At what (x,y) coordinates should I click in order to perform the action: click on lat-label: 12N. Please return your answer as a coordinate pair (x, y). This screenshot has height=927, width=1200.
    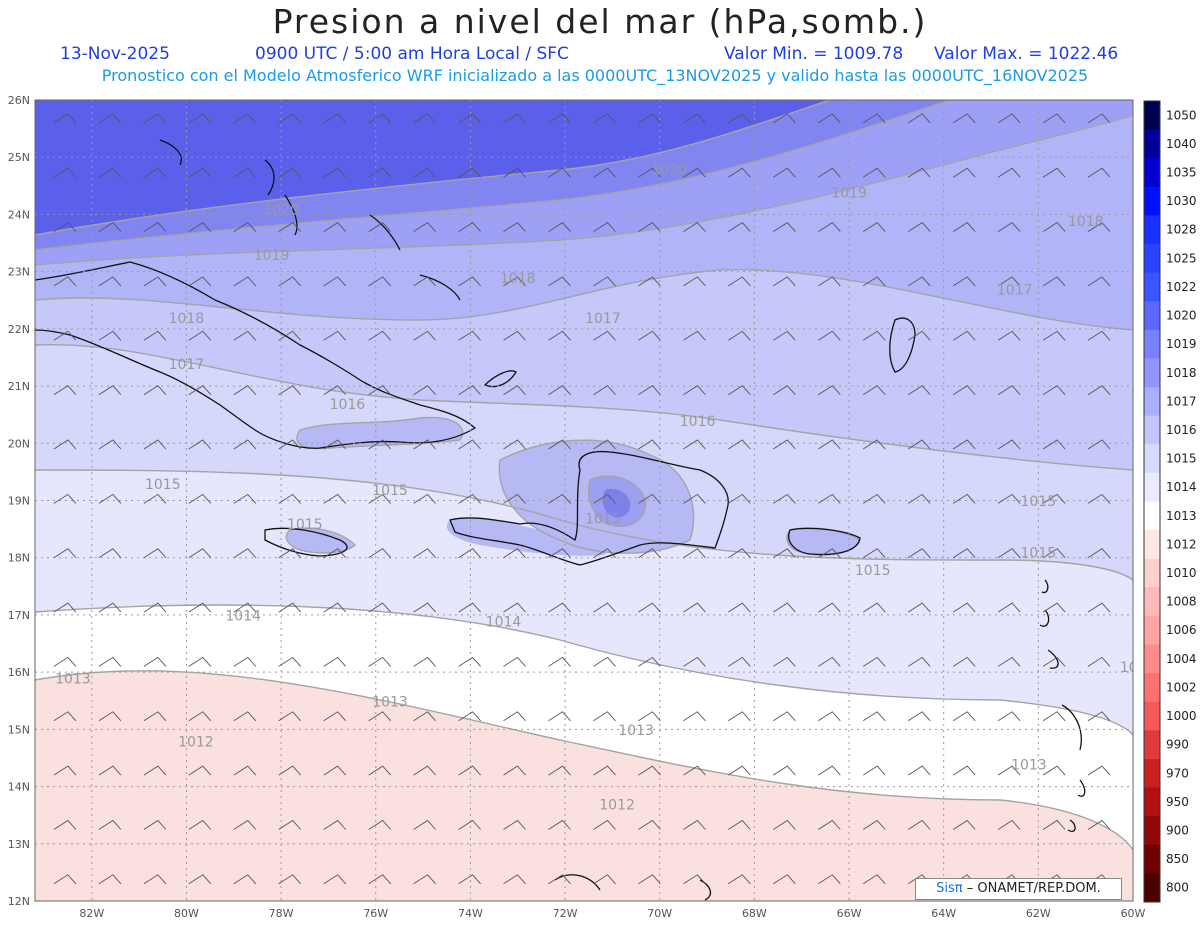
    Looking at the image, I should click on (19, 901).